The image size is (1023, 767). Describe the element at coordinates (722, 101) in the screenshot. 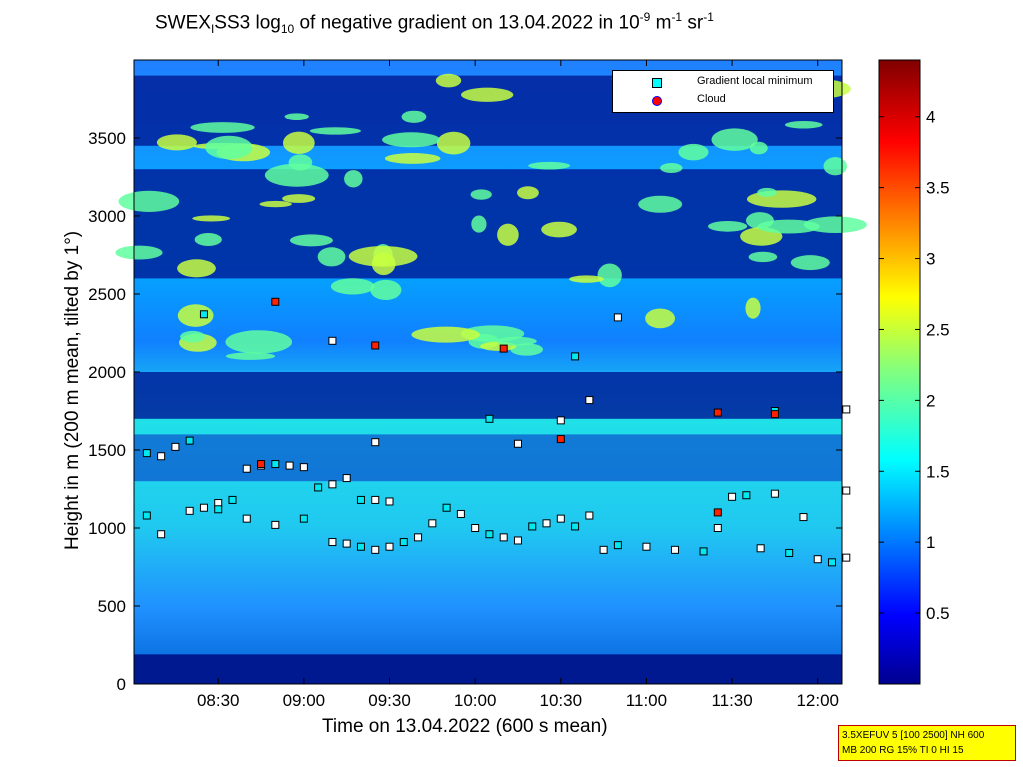

I see `legend-item-cloud: Cloud` at that location.